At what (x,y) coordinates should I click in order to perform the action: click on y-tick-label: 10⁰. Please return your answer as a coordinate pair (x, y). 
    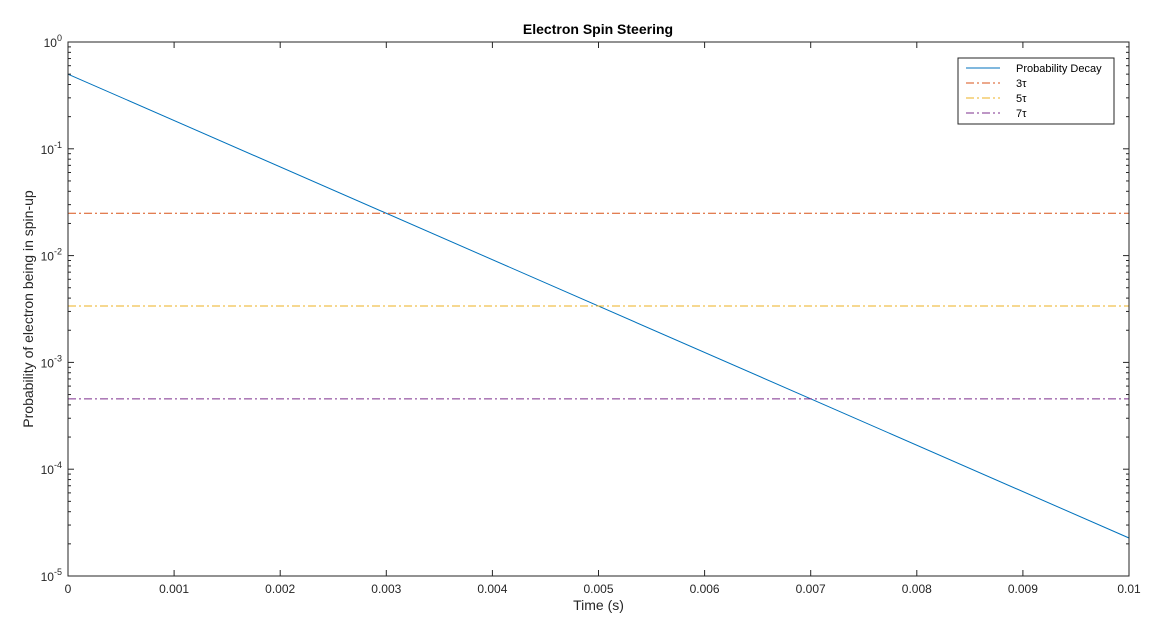
    Looking at the image, I should click on (53, 41).